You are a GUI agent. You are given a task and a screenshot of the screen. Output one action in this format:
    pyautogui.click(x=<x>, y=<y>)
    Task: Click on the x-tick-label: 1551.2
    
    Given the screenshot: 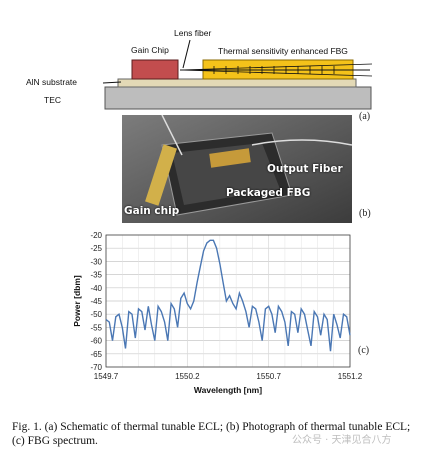 What is the action you would take?
    pyautogui.click(x=350, y=376)
    